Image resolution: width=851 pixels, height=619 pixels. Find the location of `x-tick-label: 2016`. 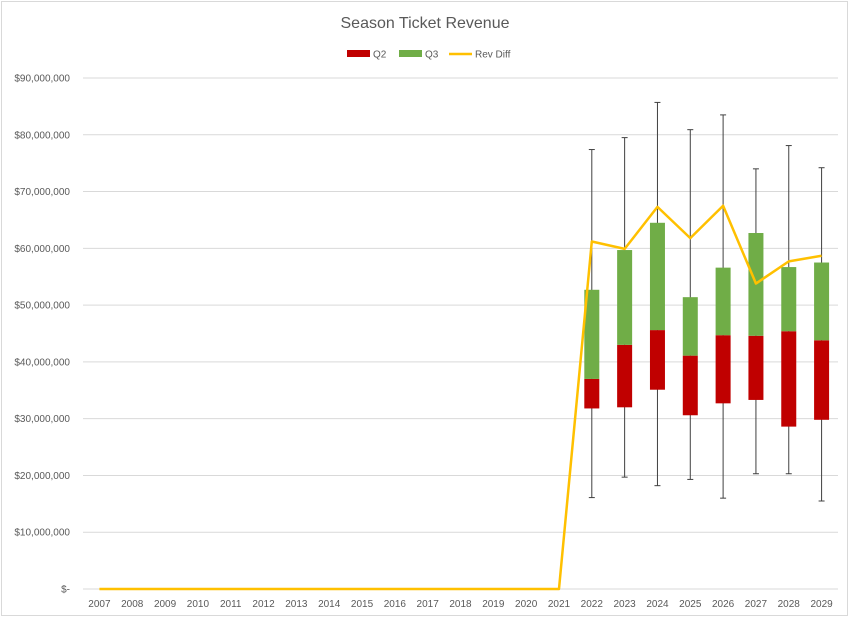

x-tick-label: 2016 is located at coordinates (395, 604).